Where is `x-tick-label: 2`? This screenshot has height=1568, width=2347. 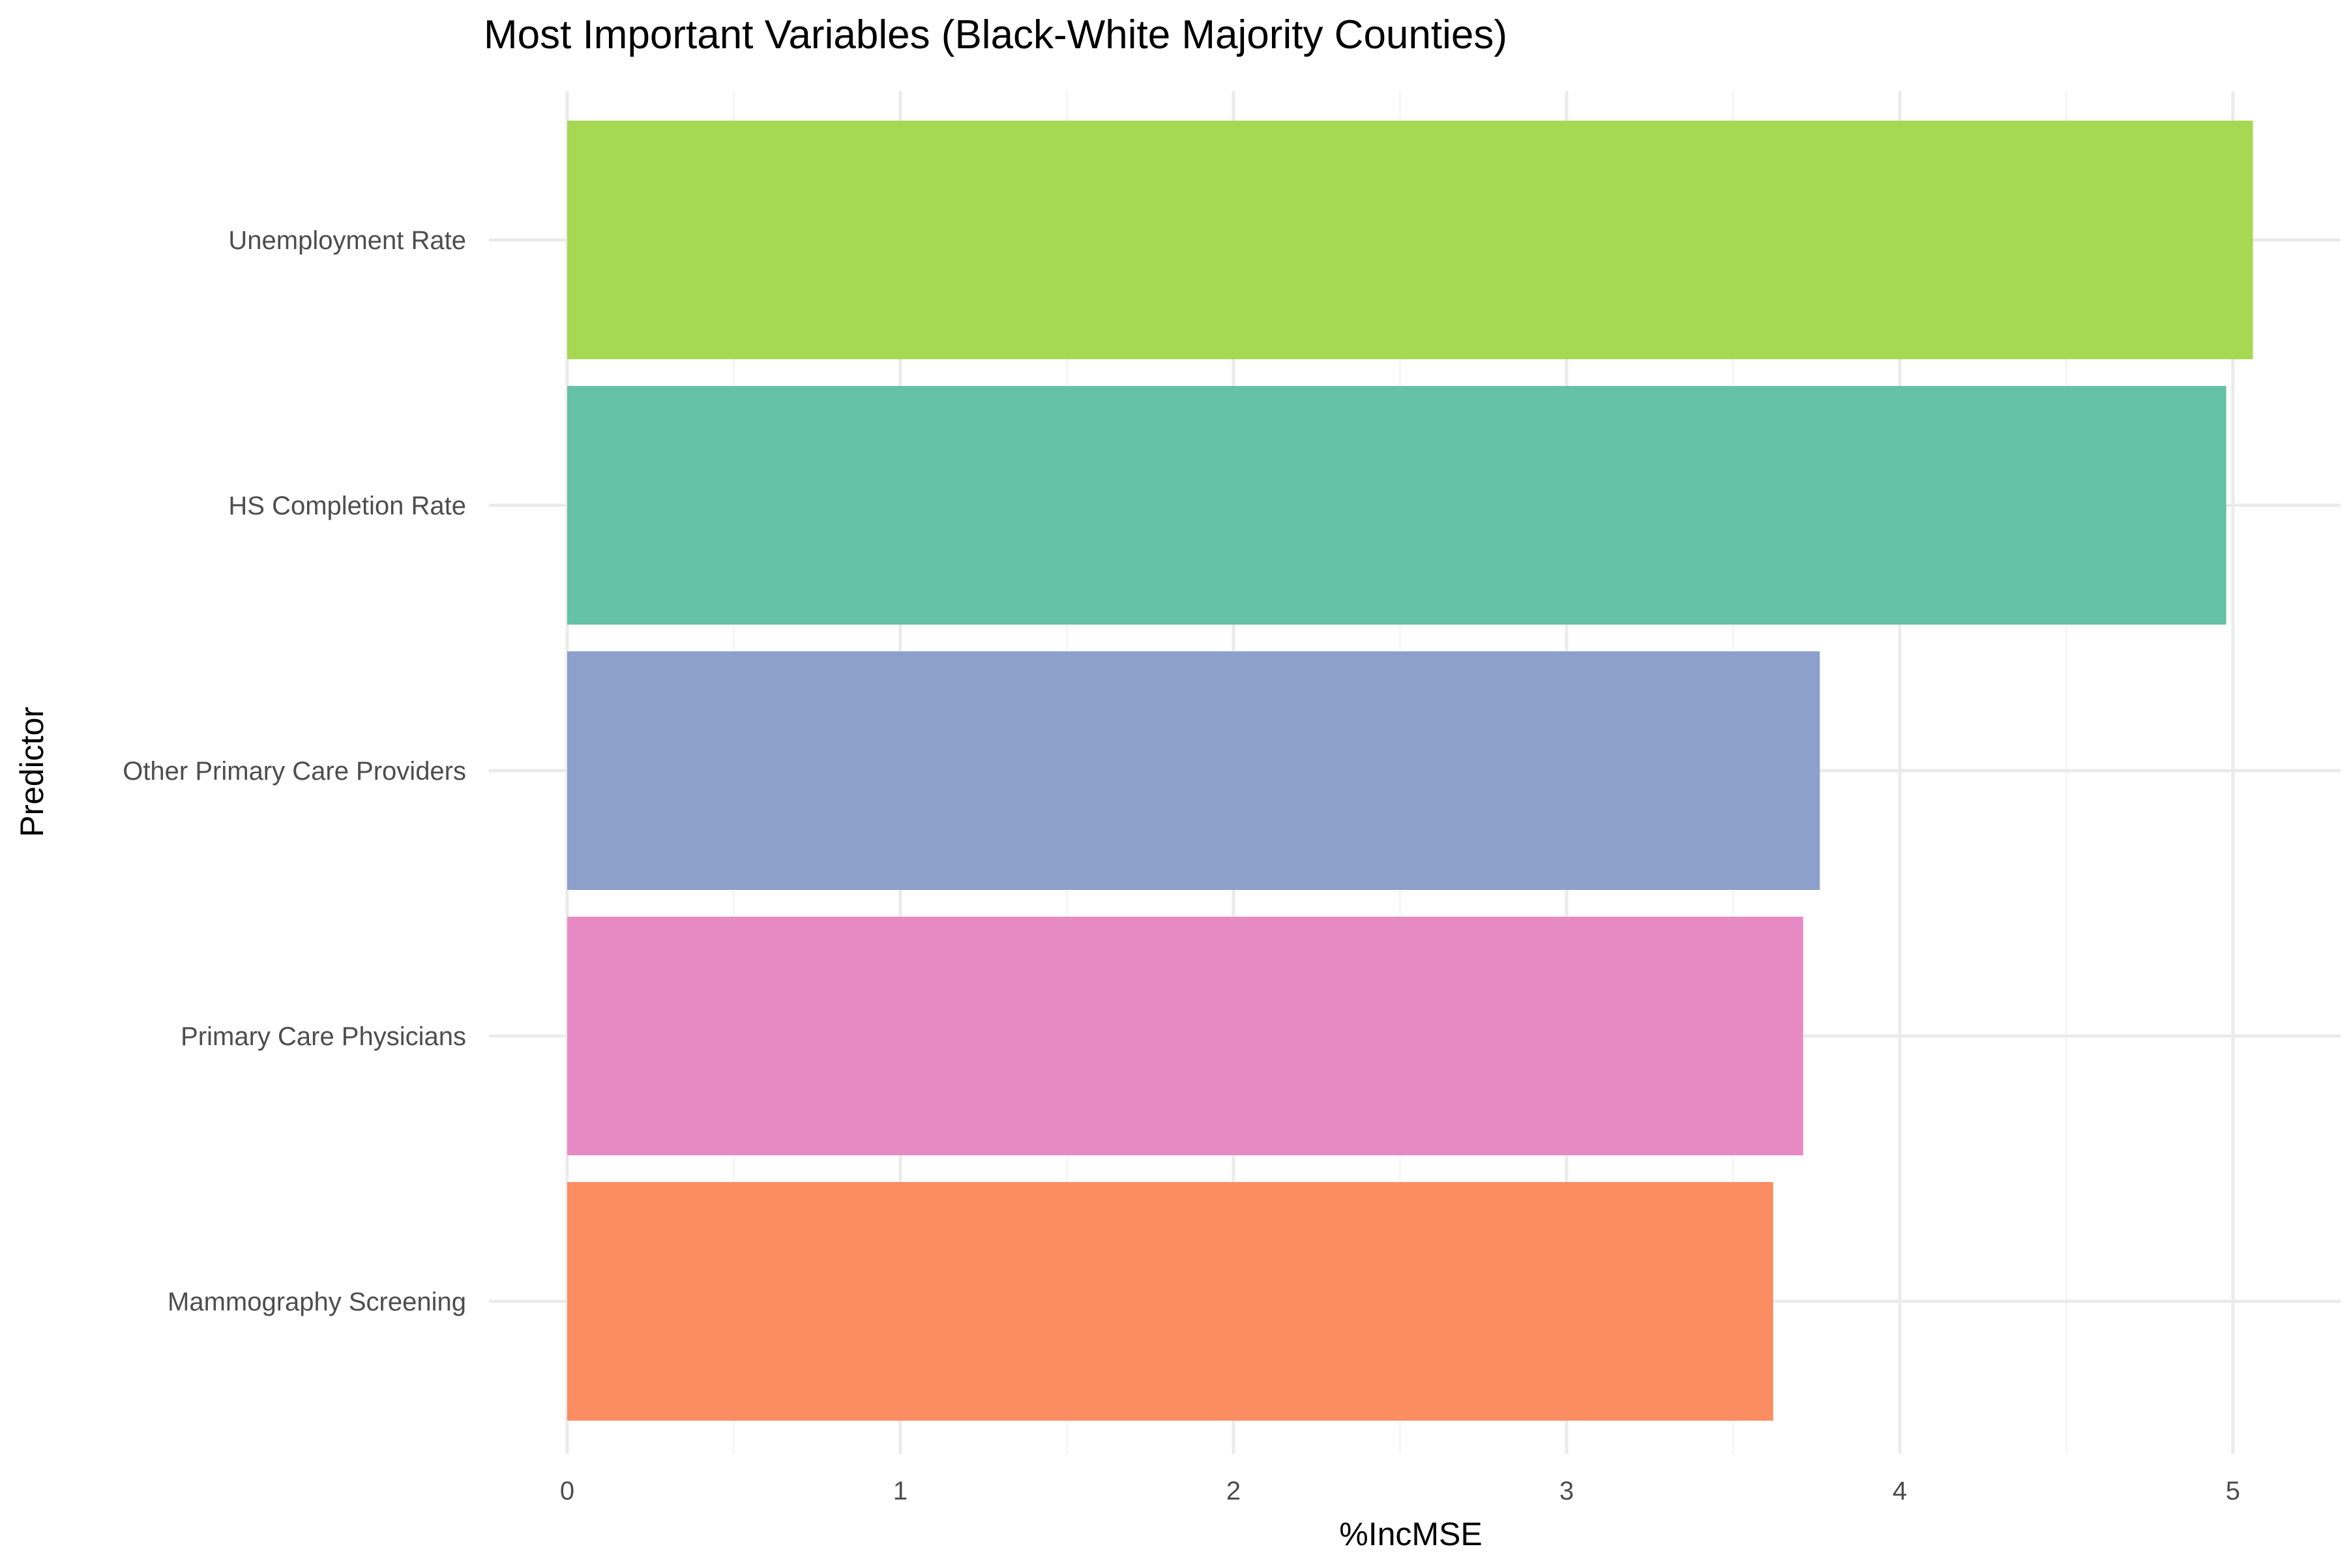
x-tick-label: 2 is located at coordinates (1233, 1491).